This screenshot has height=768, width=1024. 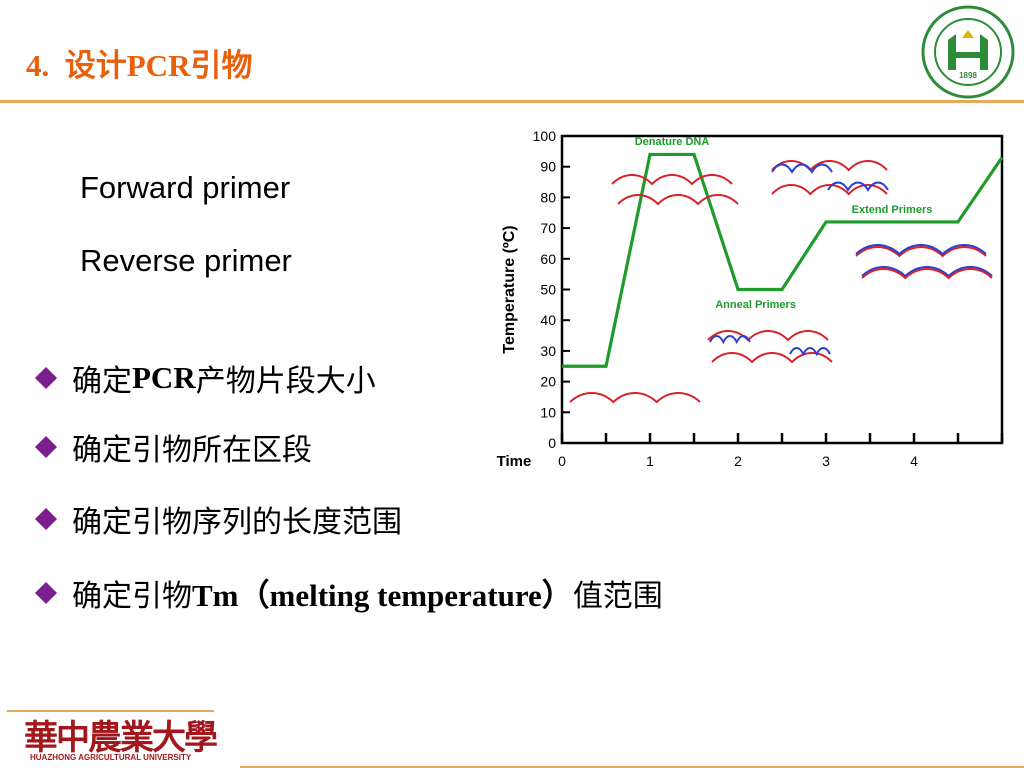 What do you see at coordinates (548, 290) in the screenshot?
I see `y-tick-label: 50` at bounding box center [548, 290].